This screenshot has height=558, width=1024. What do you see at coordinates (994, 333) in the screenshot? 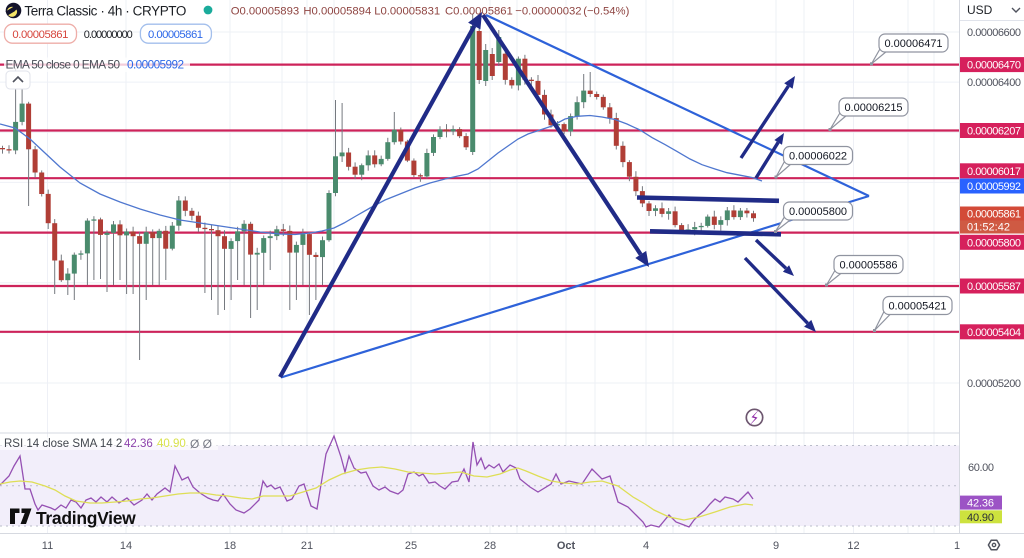
I see `svg-text: 0.00005404` at bounding box center [994, 333].